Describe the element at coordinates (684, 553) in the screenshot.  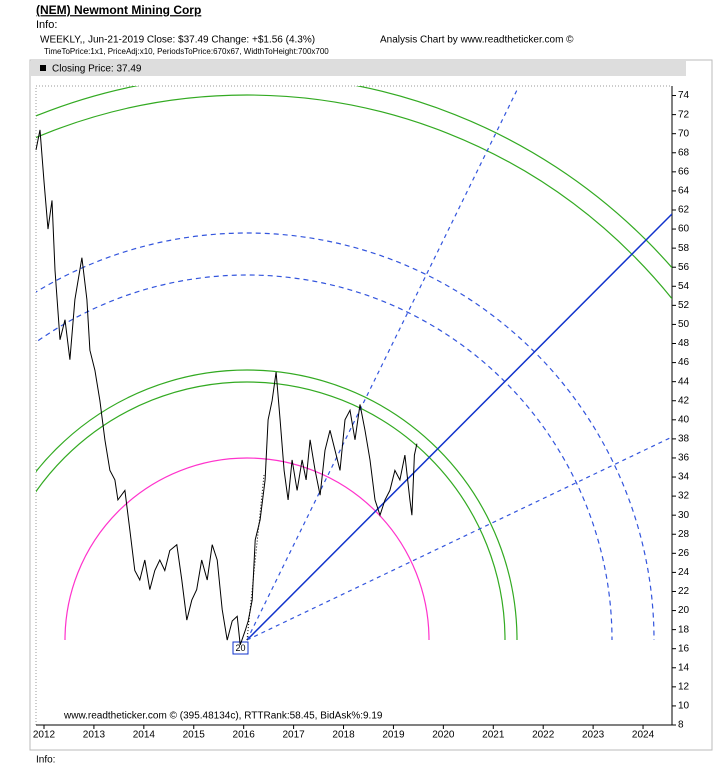
I see `y-tick-label: 26` at that location.